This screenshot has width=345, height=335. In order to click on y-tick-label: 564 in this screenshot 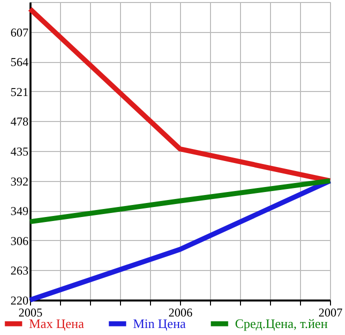, I will do `click(19, 62)`.